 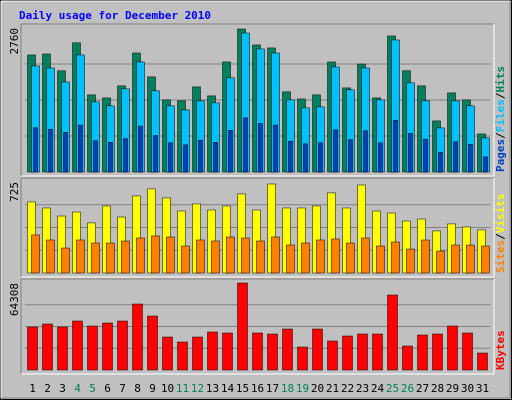 I want to click on legend-entry: Sites, so click(x=500, y=256).